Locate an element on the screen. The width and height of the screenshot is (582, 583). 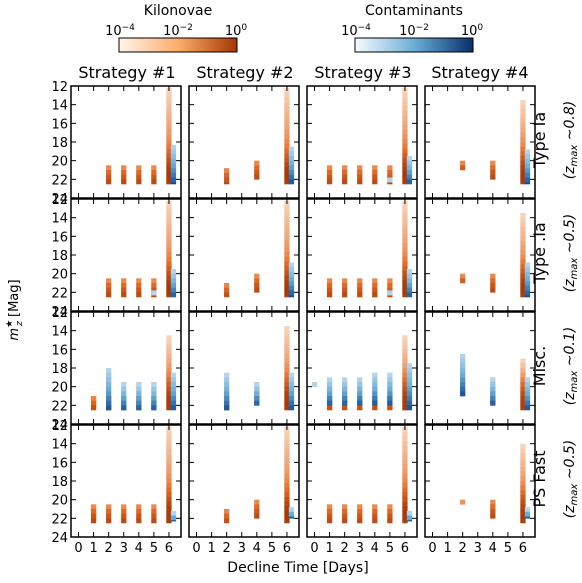
y-tick-label: 12 is located at coordinates (59, 426).